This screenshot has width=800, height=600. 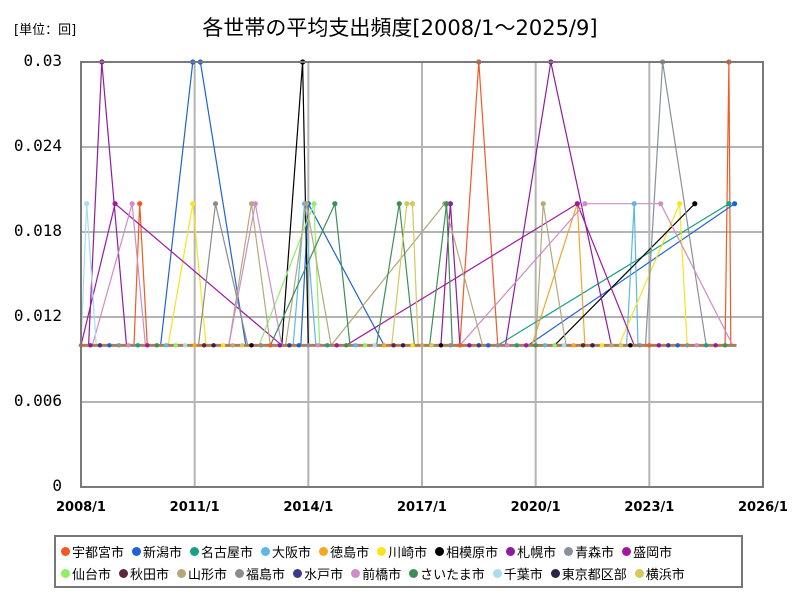 What do you see at coordinates (292, 553) in the screenshot?
I see `legend-label: 大阪市` at bounding box center [292, 553].